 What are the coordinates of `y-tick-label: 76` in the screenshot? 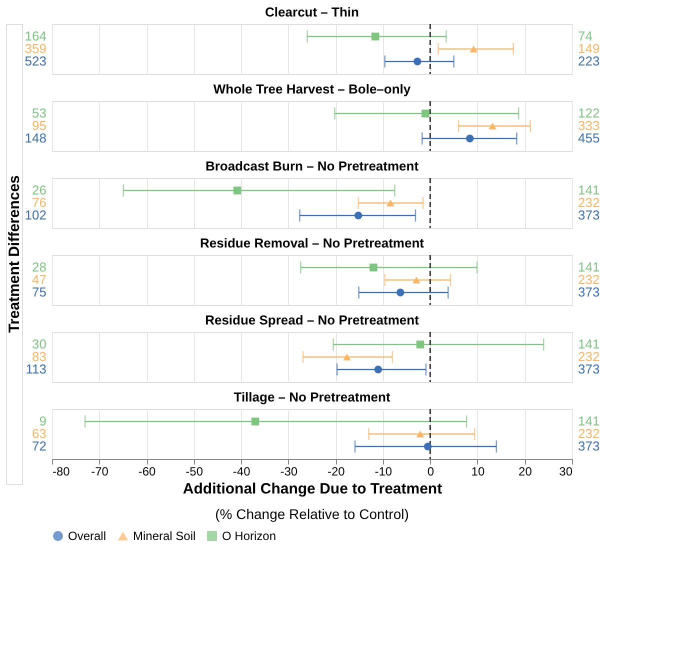 It's located at (39, 202).